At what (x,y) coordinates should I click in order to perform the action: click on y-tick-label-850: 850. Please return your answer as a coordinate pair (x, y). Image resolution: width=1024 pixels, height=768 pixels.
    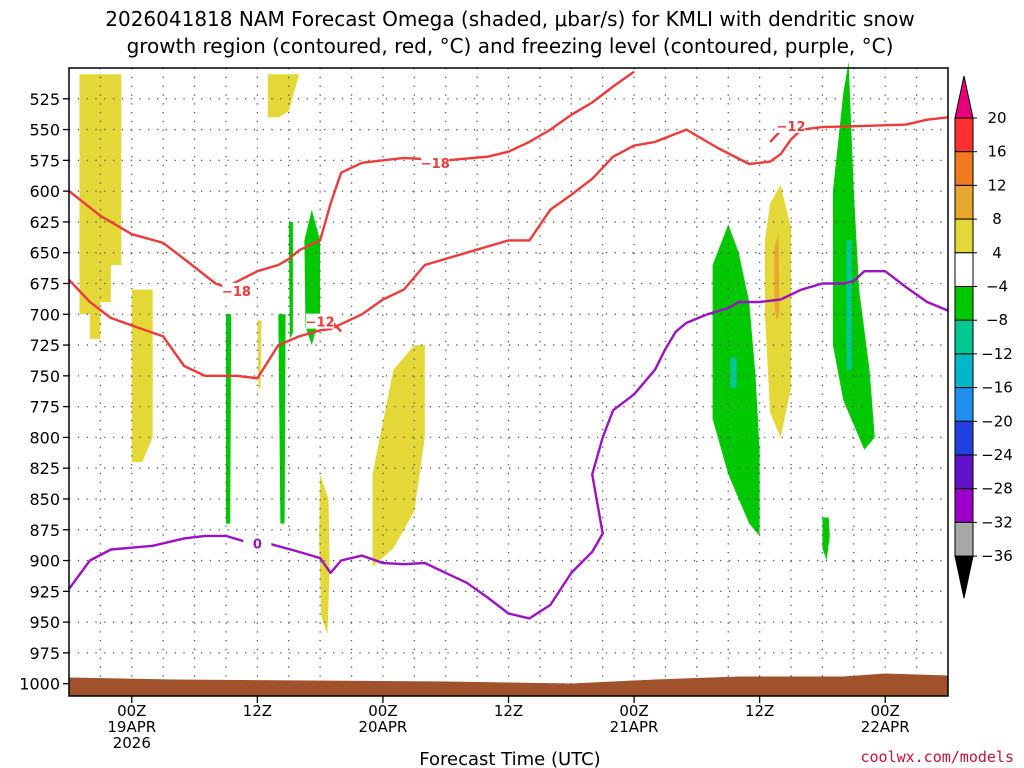
    Looking at the image, I should click on (44, 499).